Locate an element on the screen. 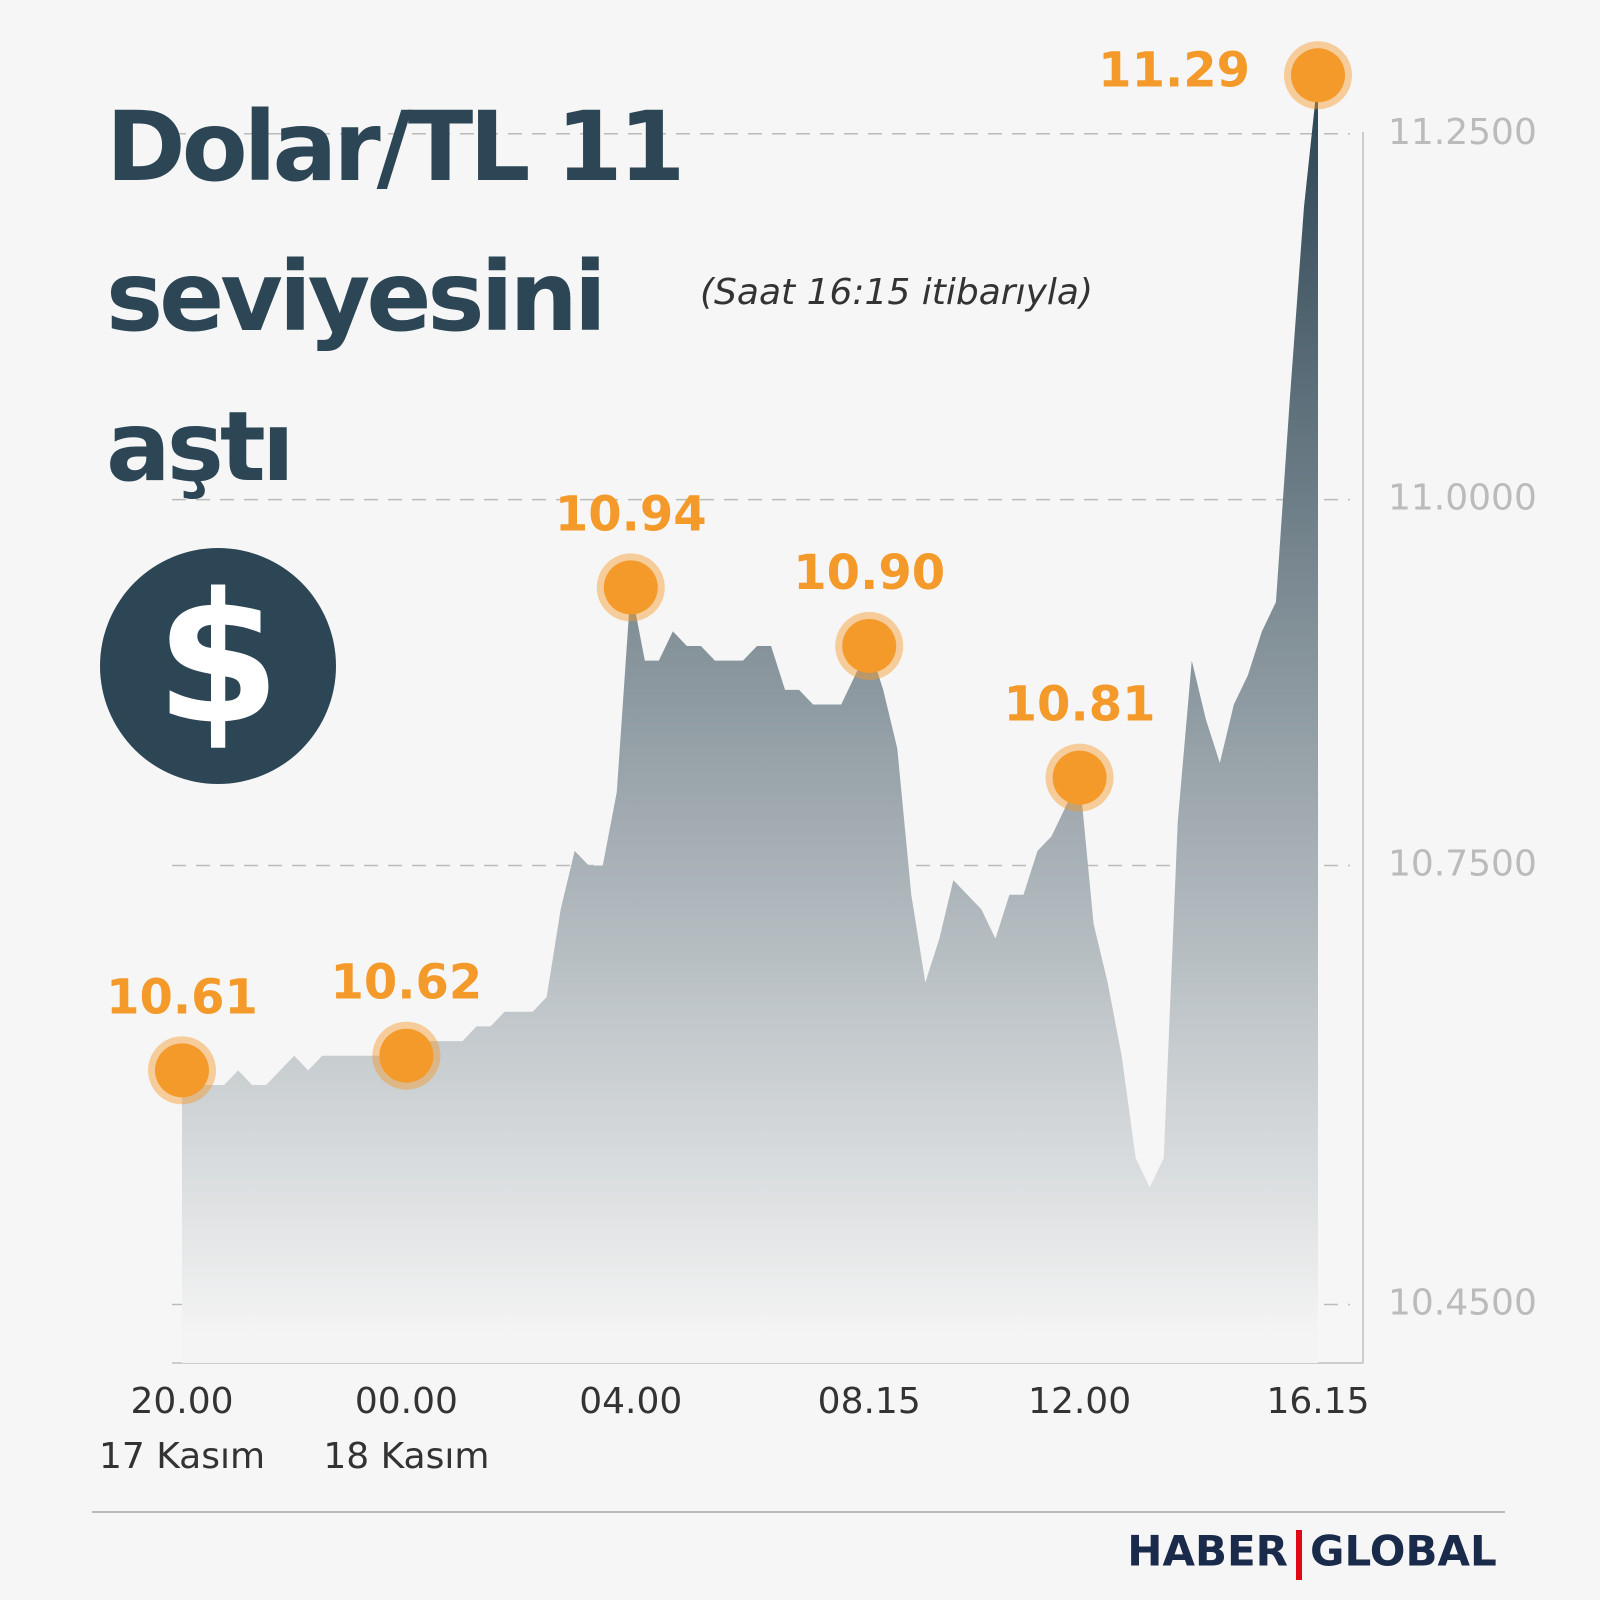 This screenshot has height=1600, width=1600. badge-symbol: $ is located at coordinates (217, 659).